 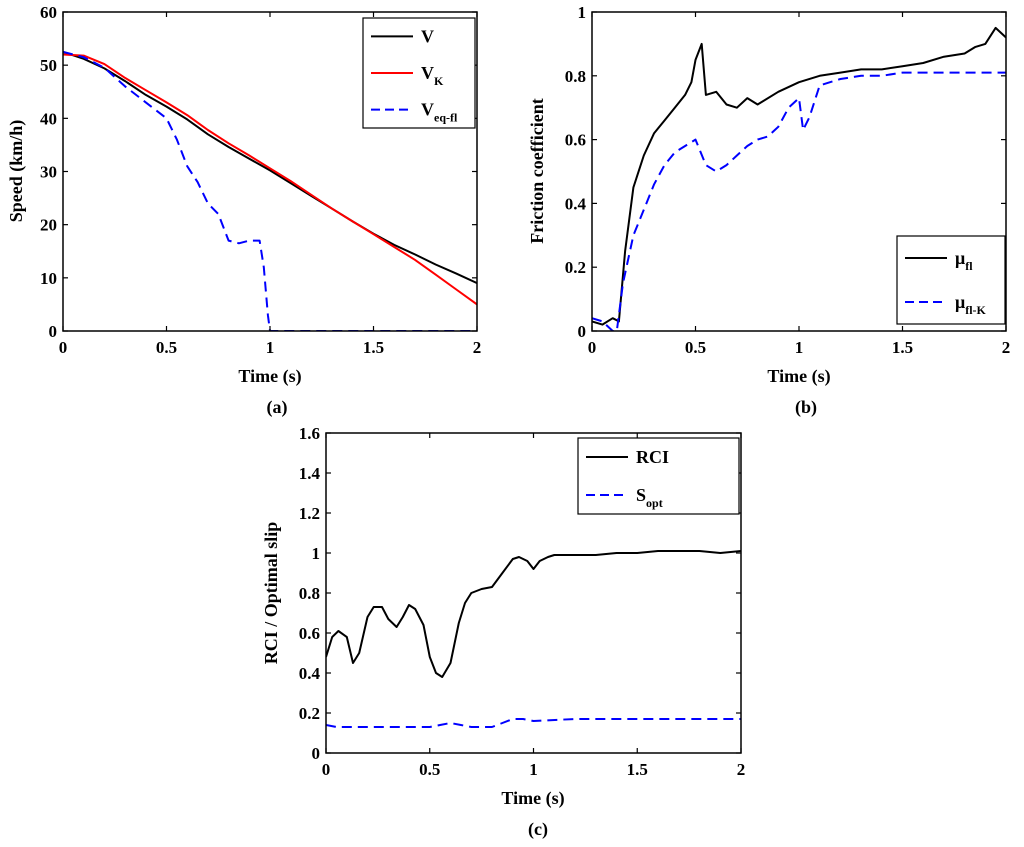 I want to click on panel-caption: (c), so click(x=538, y=829).